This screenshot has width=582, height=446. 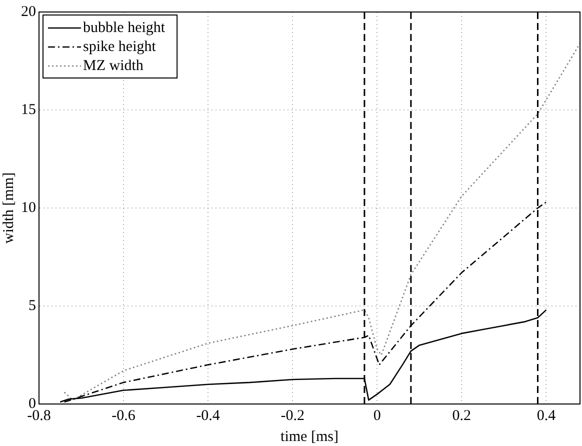 I want to click on y-tick-label: 10, so click(x=28, y=208).